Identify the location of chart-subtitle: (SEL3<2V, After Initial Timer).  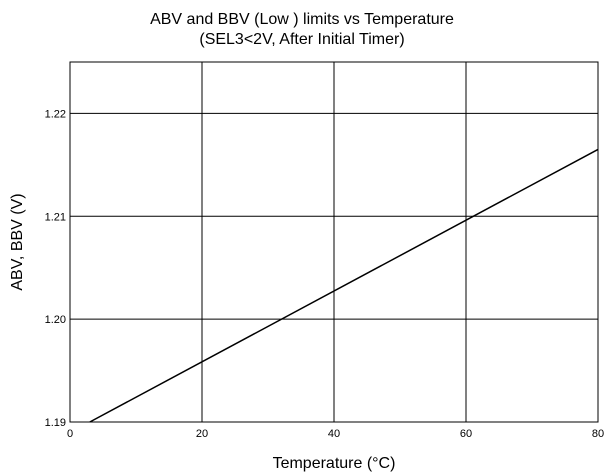
(302, 39).